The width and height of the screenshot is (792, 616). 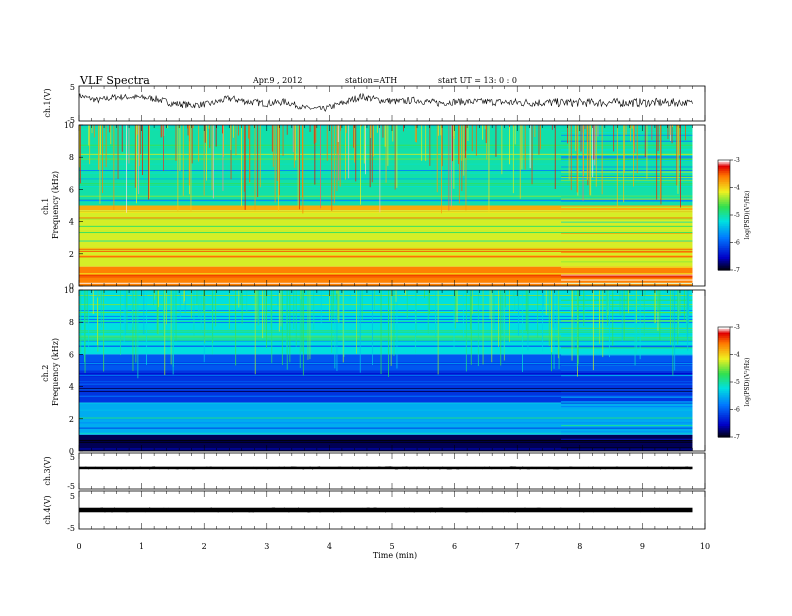 What do you see at coordinates (71, 254) in the screenshot?
I see `ytick-label: 2` at bounding box center [71, 254].